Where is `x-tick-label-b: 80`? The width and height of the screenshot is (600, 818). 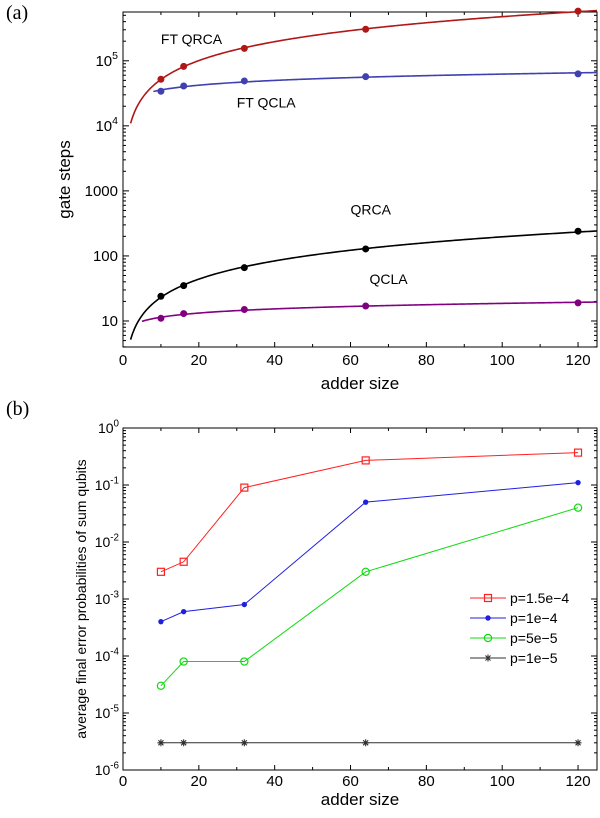 x-tick-label-b: 80 is located at coordinates (426, 781).